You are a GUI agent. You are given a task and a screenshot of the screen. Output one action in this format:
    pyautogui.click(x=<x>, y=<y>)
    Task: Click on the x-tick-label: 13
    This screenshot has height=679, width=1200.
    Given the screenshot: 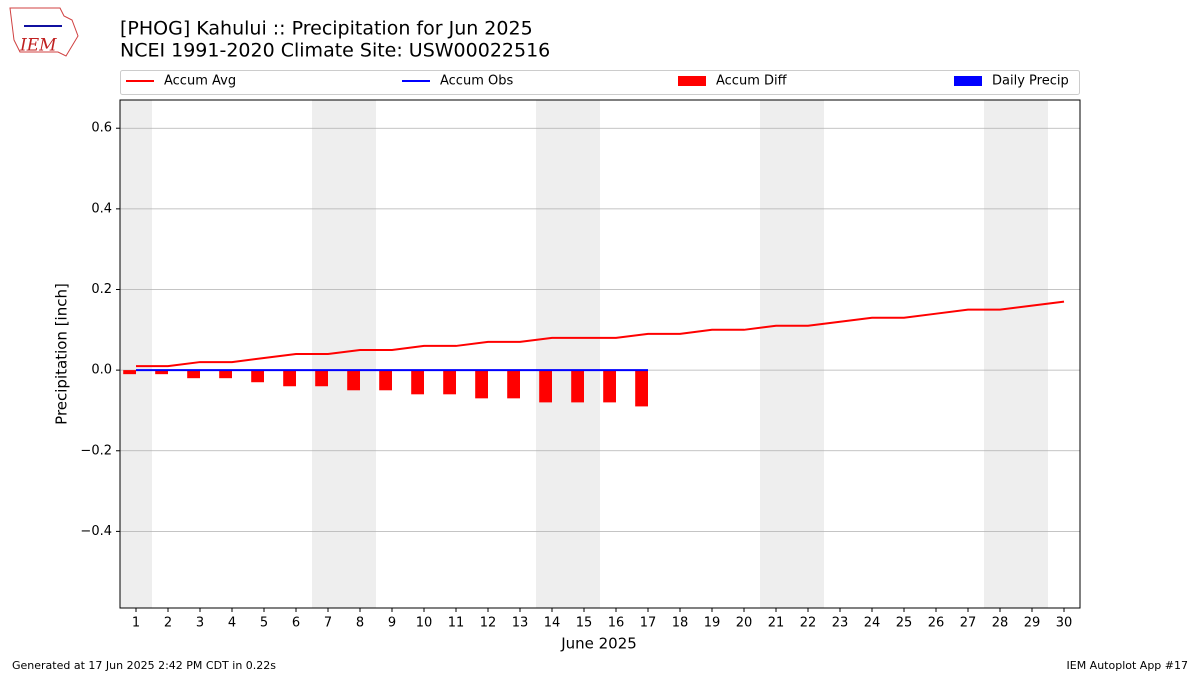 What is the action you would take?
    pyautogui.click(x=520, y=623)
    